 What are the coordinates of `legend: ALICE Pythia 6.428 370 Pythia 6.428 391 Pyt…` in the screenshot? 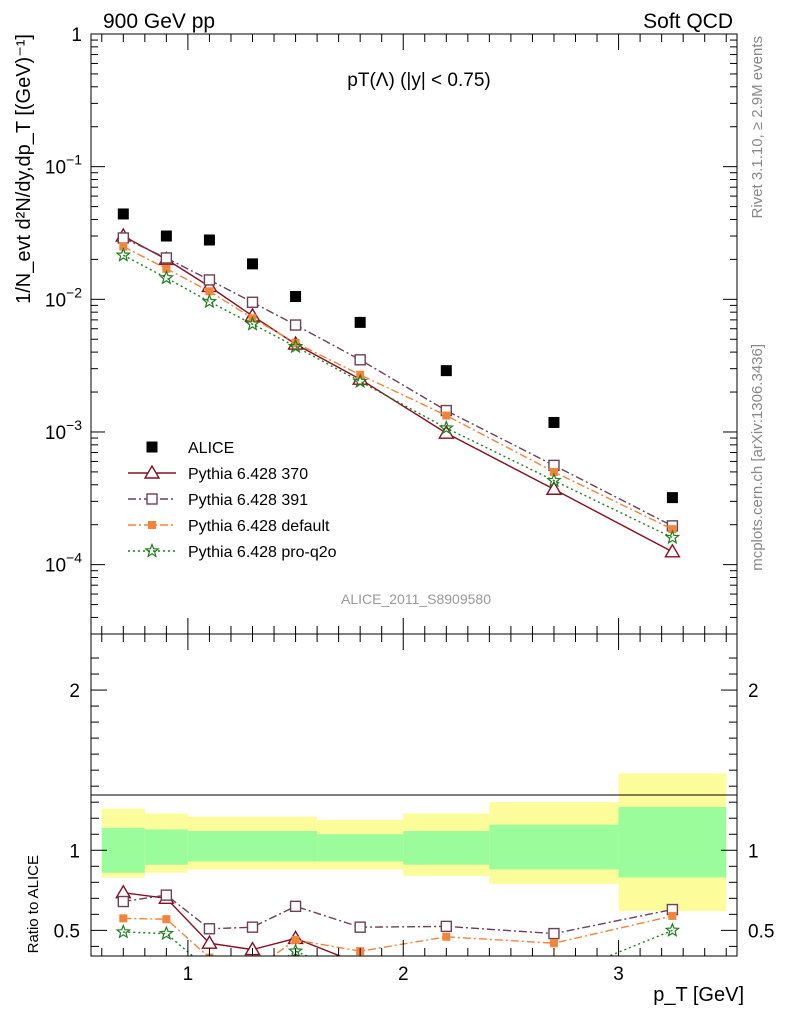 It's located at (232, 500).